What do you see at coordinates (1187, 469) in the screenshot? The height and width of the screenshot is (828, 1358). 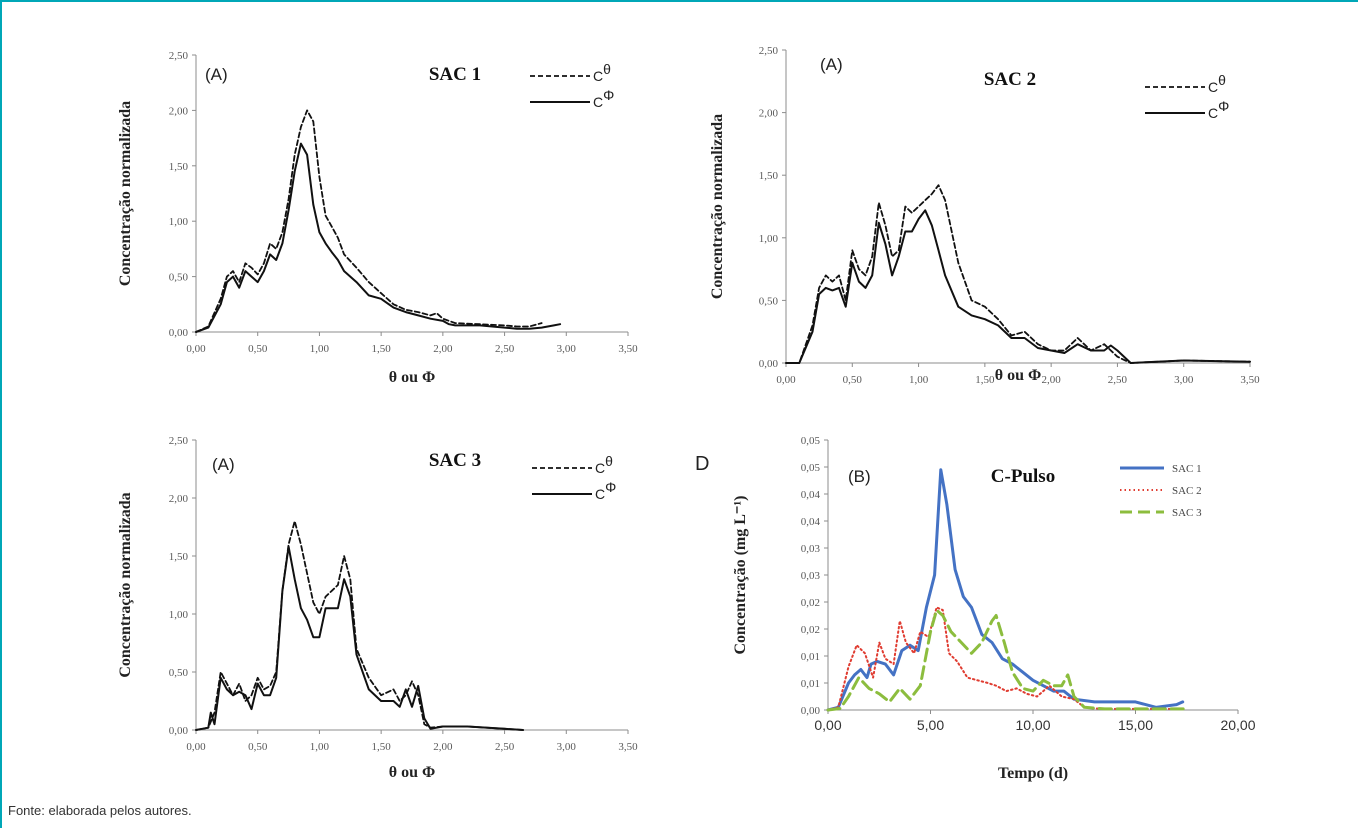 I see `legend-label: SAC 1` at bounding box center [1187, 469].